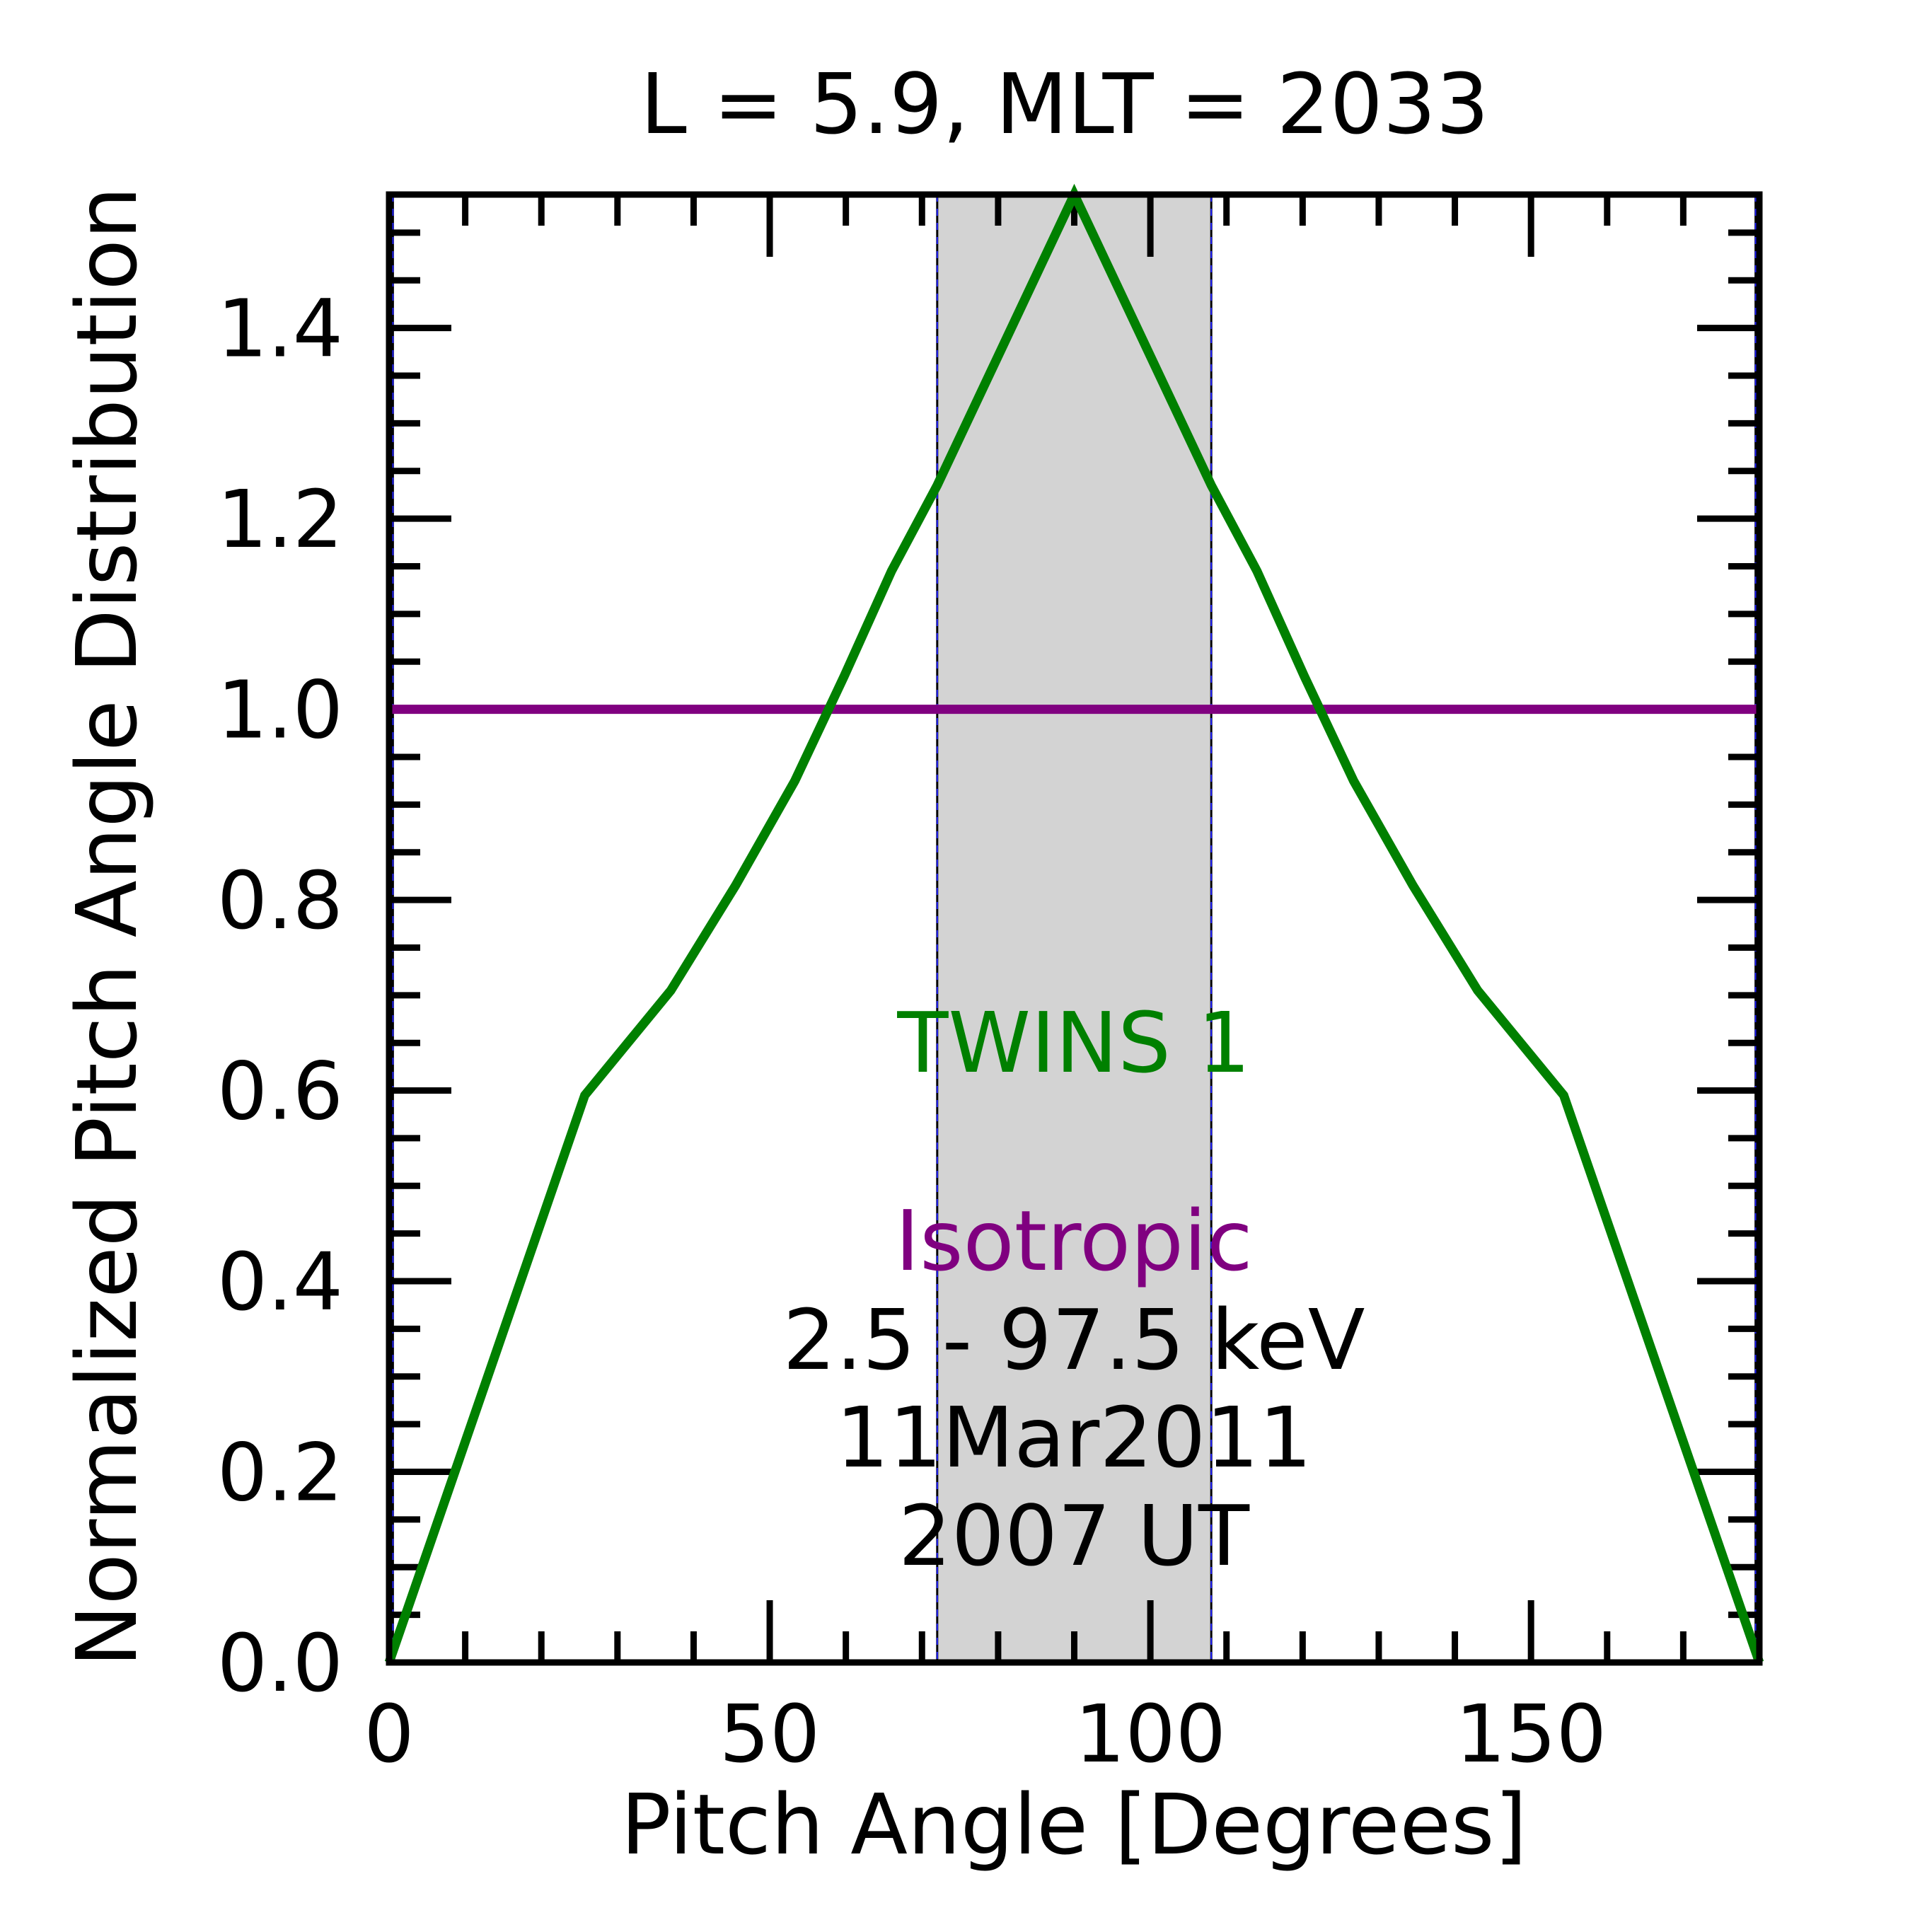 The width and height of the screenshot is (1932, 1932). I want to click on y-tick-label: 0.0, so click(280, 1664).